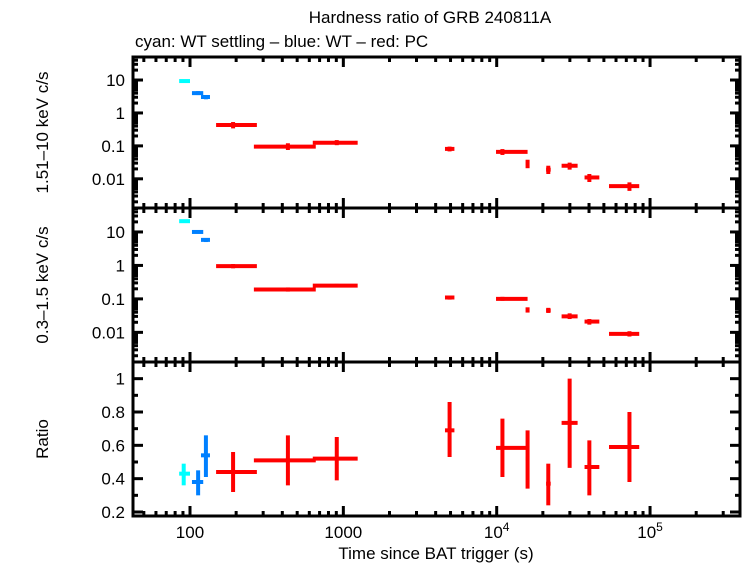  What do you see at coordinates (506, 527) in the screenshot?
I see `x-tick-label-exponent: 4` at bounding box center [506, 527].